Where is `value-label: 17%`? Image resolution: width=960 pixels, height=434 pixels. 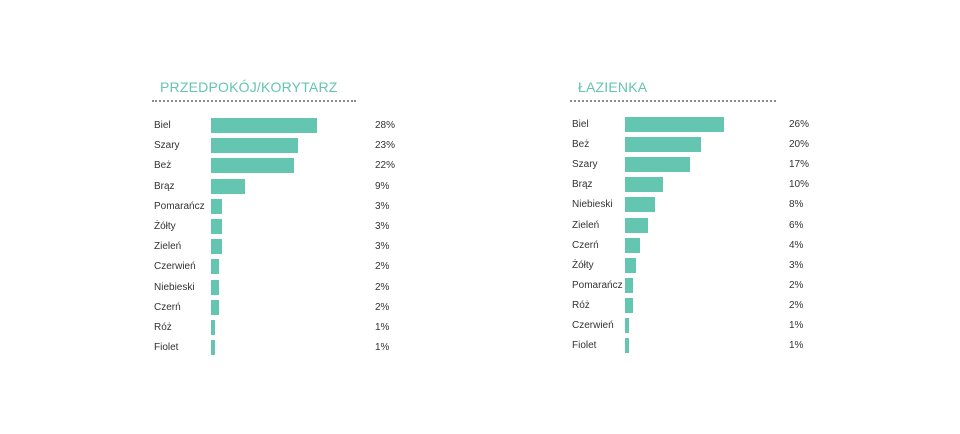 value-label: 17% is located at coordinates (799, 165).